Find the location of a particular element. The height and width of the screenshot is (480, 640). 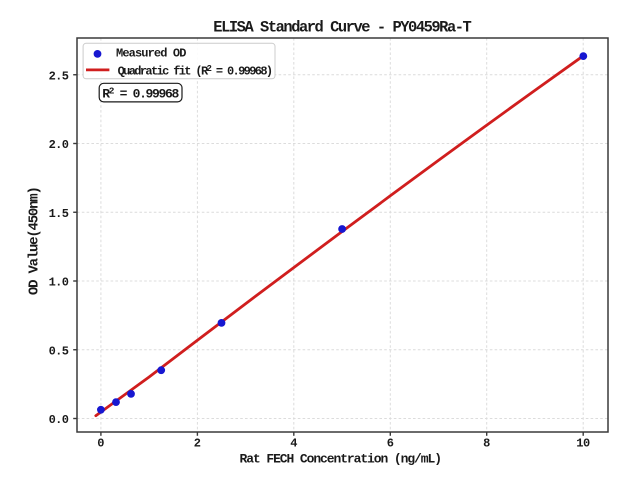

svg-text: 1.5 is located at coordinates (59, 214).